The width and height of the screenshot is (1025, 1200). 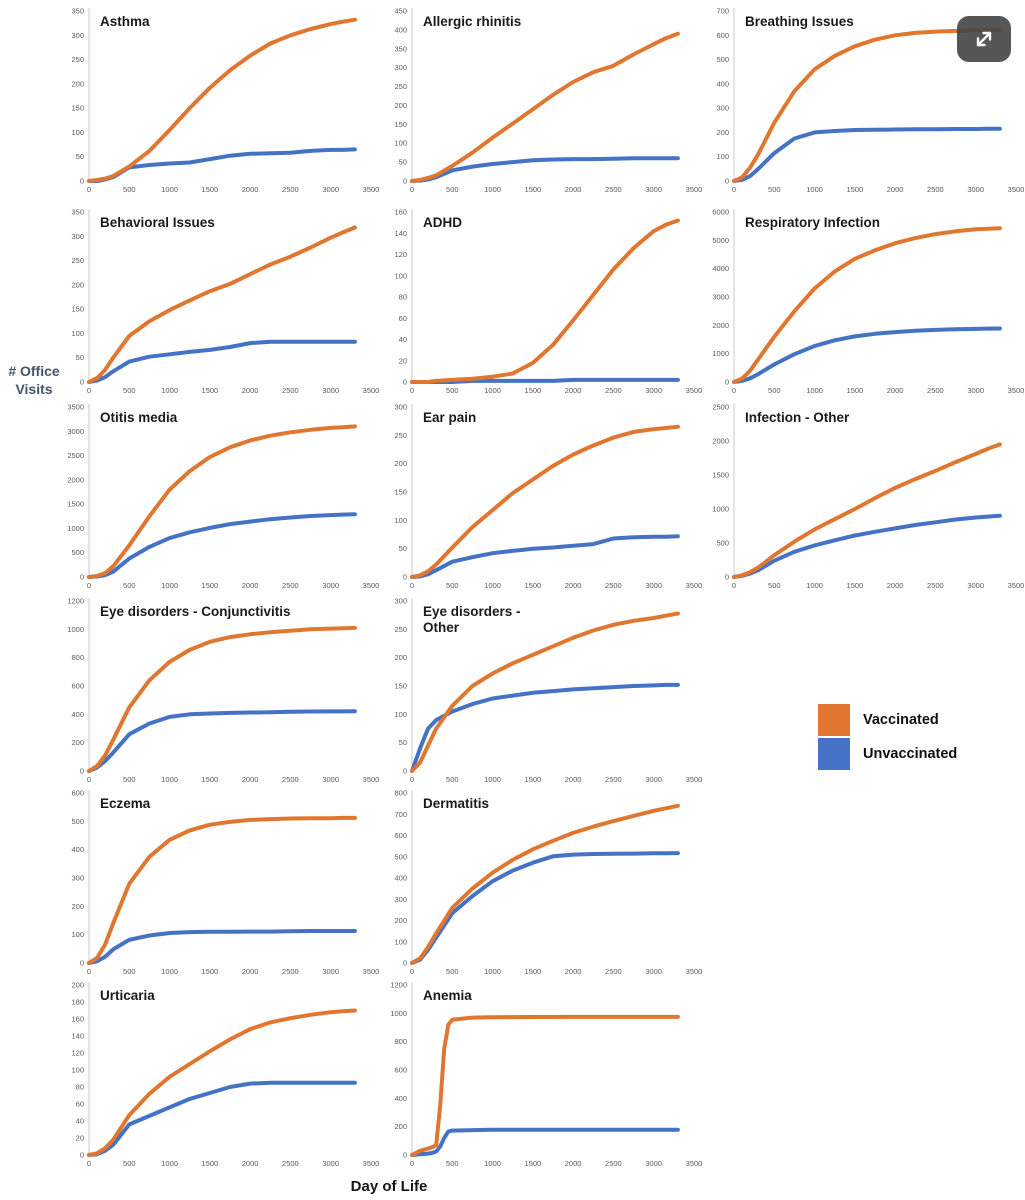 I want to click on chart-title: Other, so click(x=441, y=627).